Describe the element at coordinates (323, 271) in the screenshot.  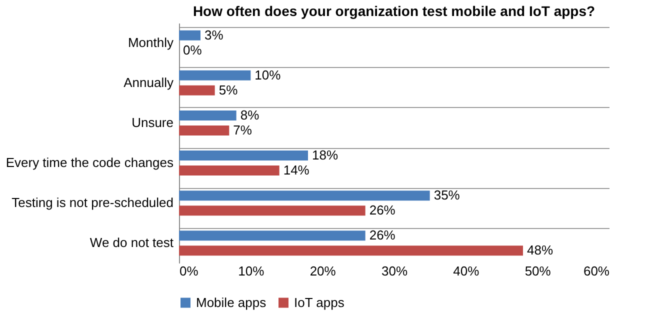
I see `x-tick-label: 20%` at that location.